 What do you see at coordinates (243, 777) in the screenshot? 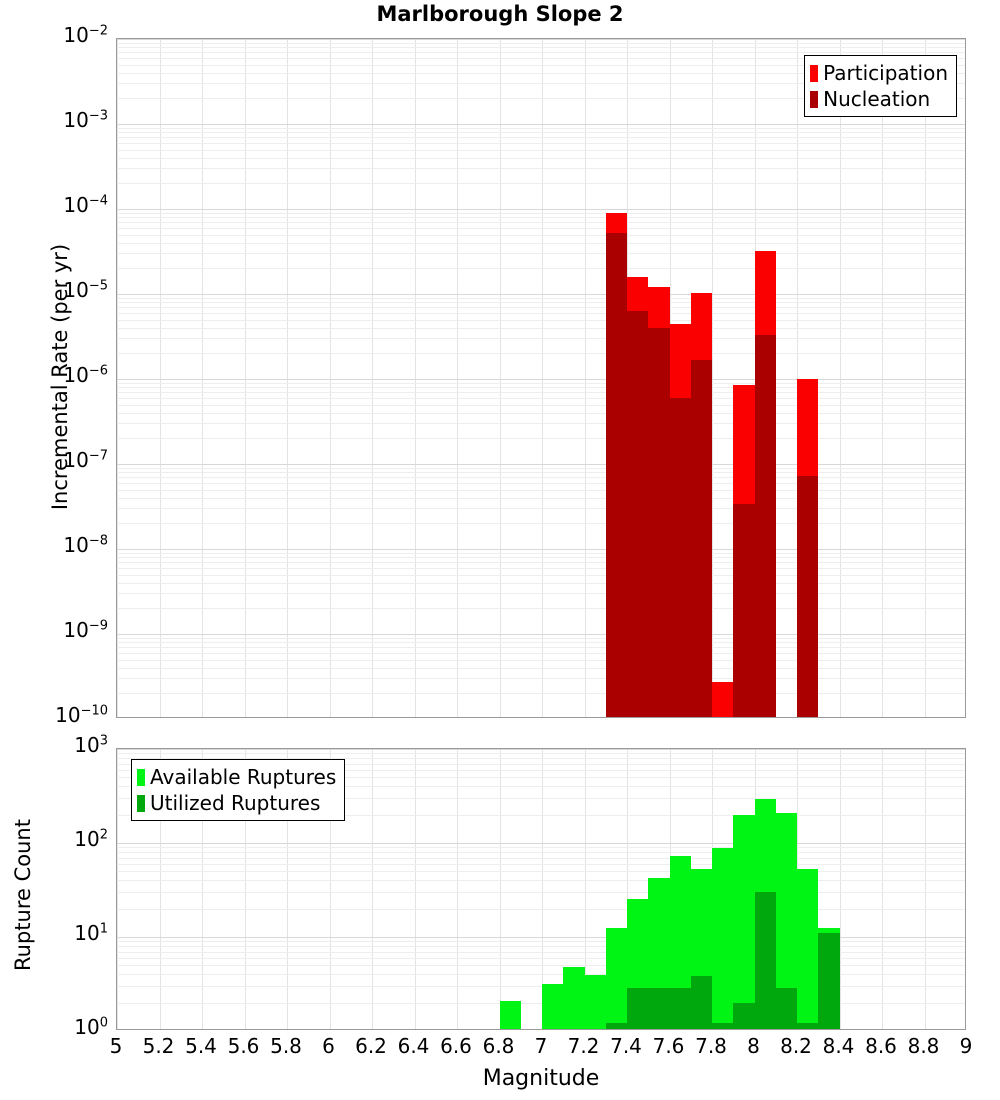
I see `legend-label-available-ruptures: Available Ruptures` at bounding box center [243, 777].